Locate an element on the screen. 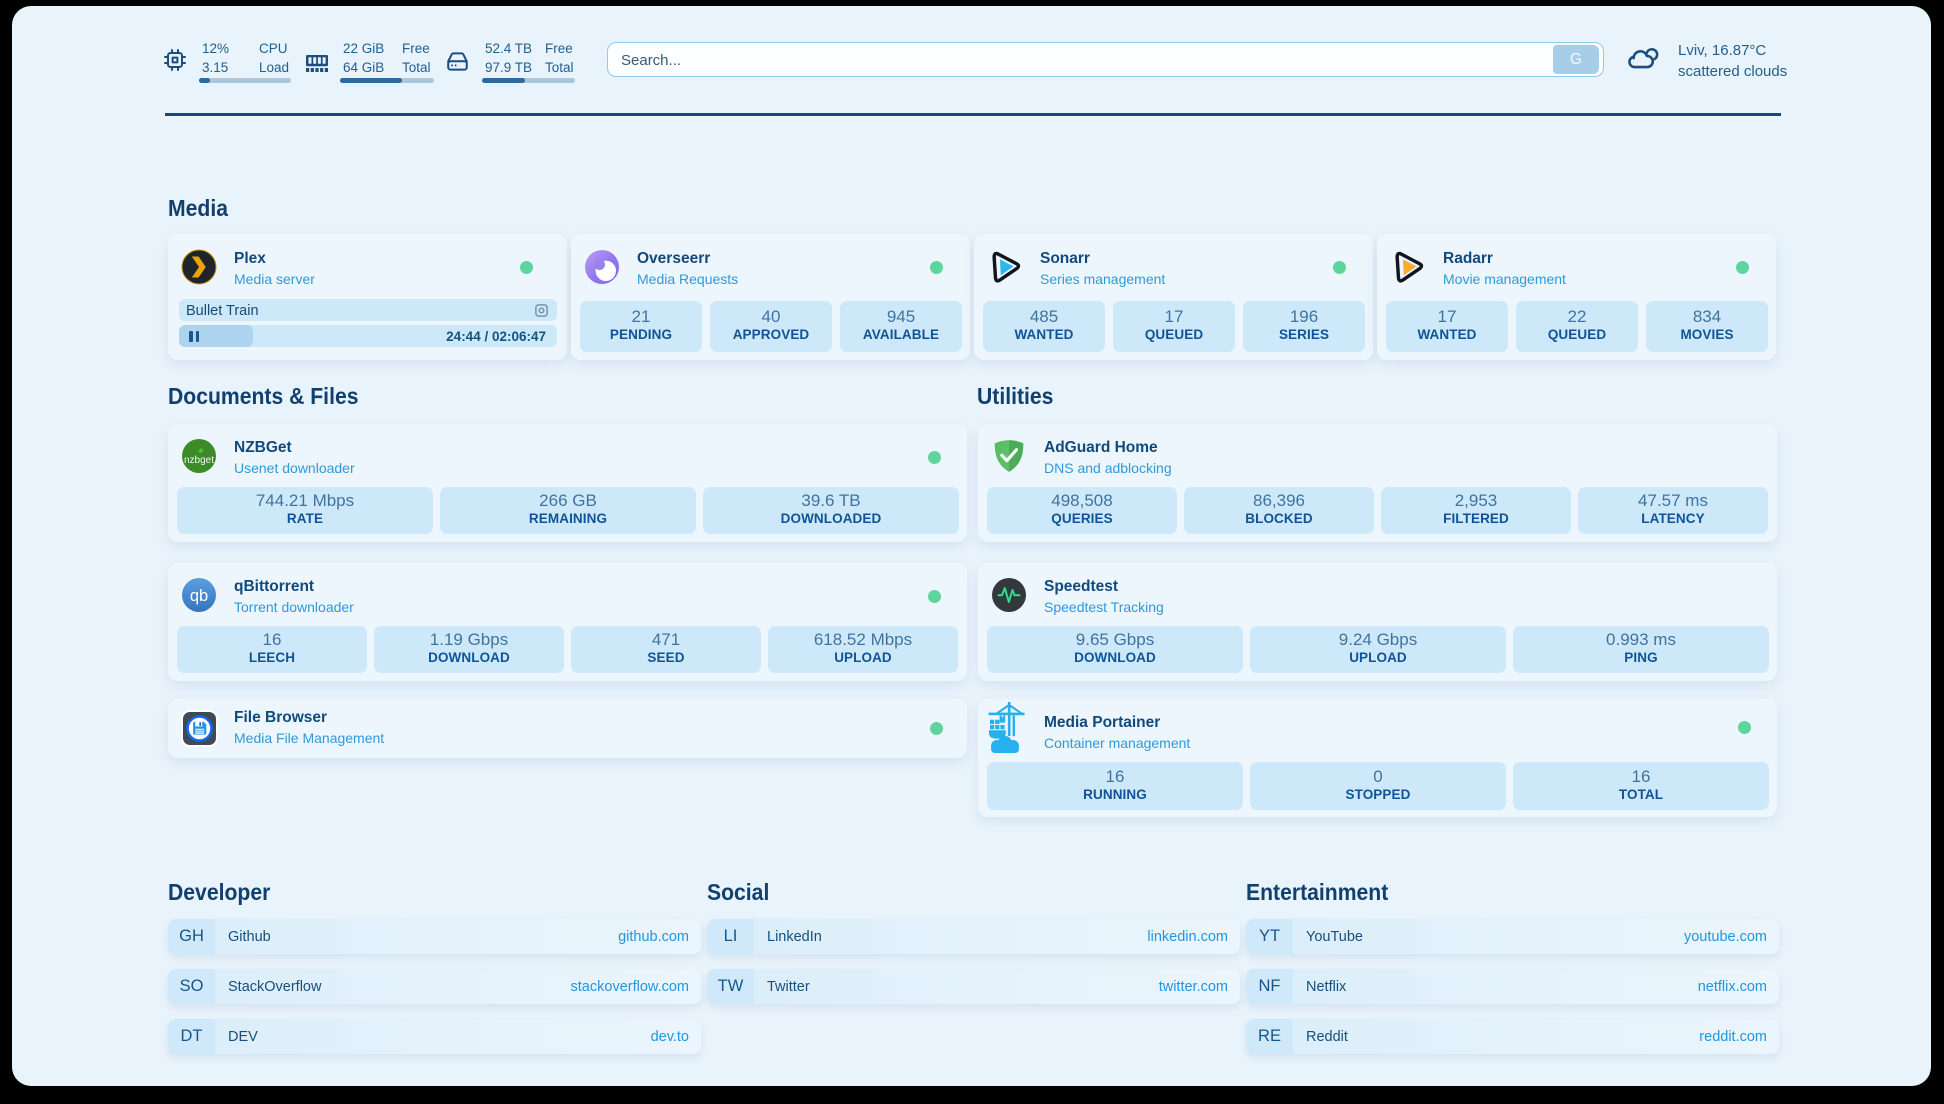 The image size is (1944, 1104). svg-text: nzbget is located at coordinates (199, 460).